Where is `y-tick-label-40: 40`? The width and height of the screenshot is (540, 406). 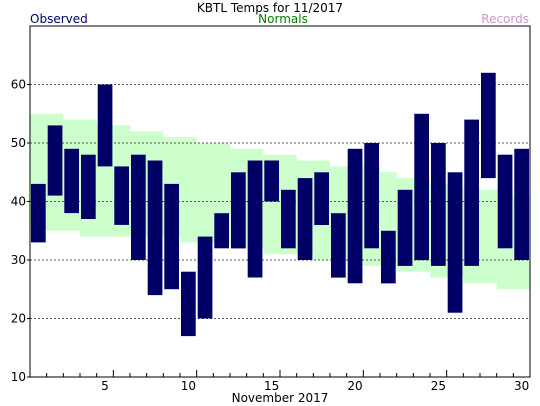
y-tick-label-40: 40 is located at coordinates (18, 202).